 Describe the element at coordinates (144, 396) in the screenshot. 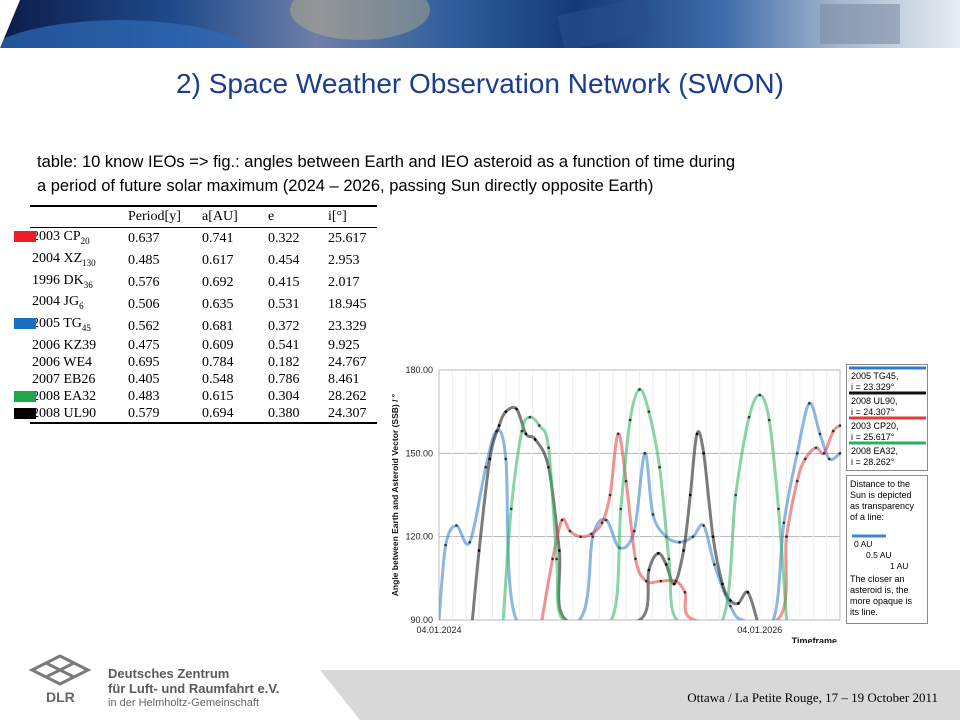

I see `cell-period: 0.483` at that location.